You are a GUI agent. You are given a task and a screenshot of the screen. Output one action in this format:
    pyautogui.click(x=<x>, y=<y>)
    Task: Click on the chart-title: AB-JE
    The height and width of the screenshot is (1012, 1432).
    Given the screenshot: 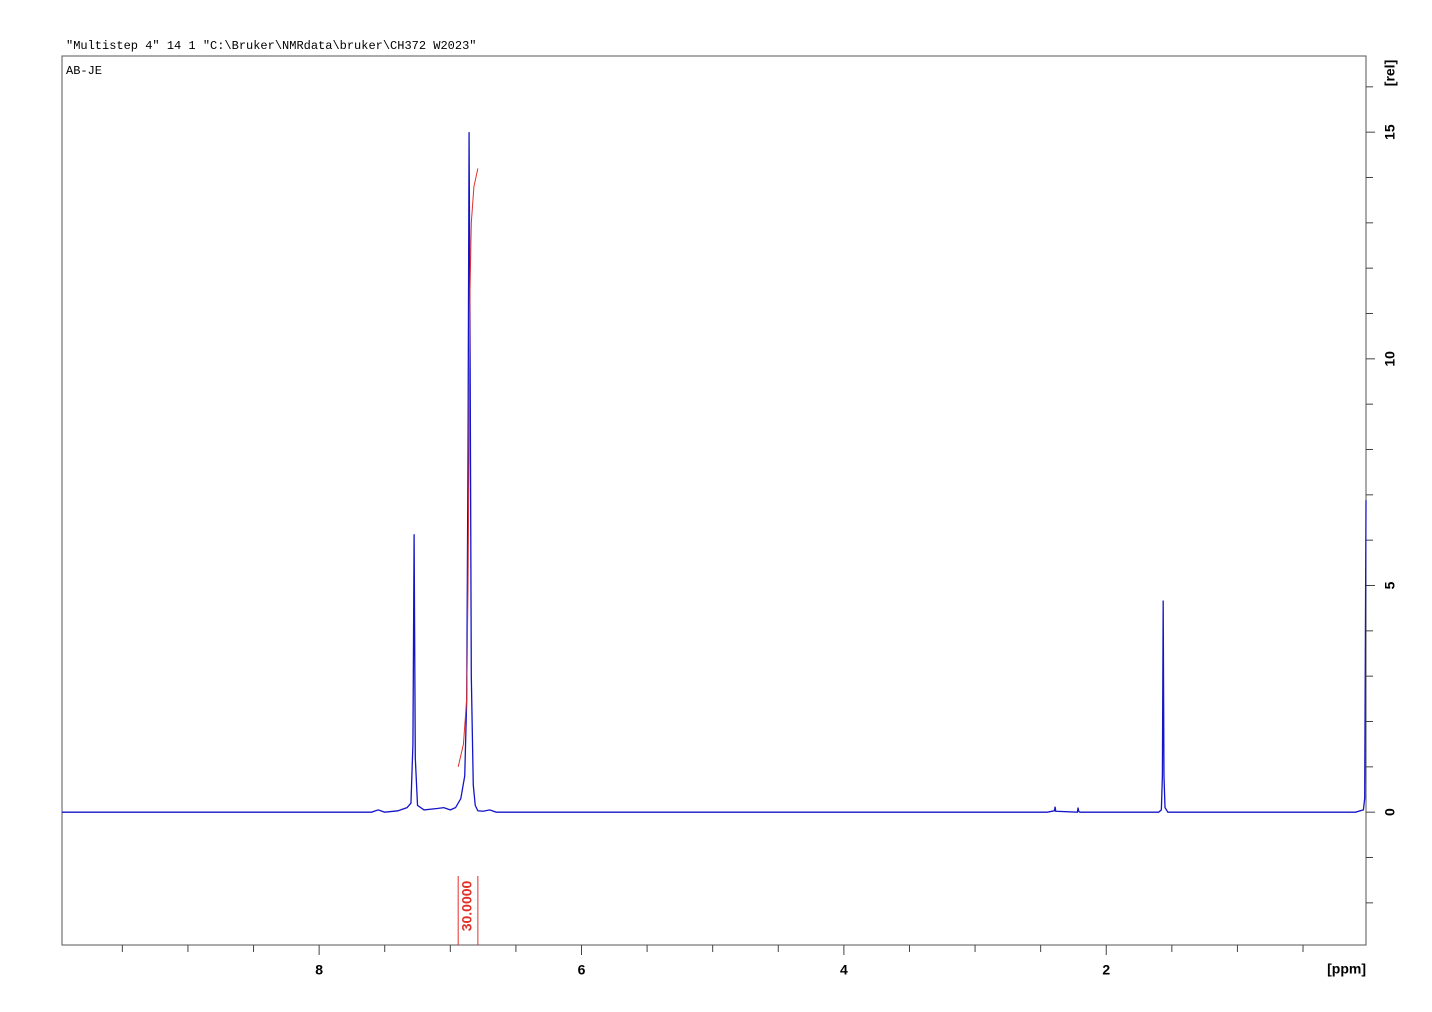 What is the action you would take?
    pyautogui.click(x=84, y=71)
    